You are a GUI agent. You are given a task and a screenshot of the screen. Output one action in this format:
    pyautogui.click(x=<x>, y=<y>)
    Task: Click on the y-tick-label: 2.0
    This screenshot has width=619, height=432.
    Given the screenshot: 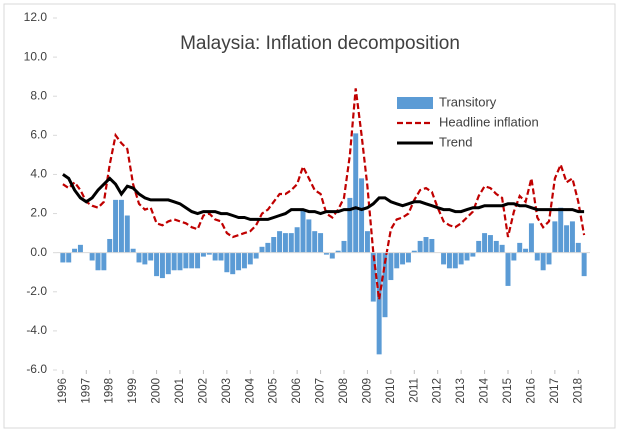 What is the action you would take?
    pyautogui.click(x=38, y=213)
    